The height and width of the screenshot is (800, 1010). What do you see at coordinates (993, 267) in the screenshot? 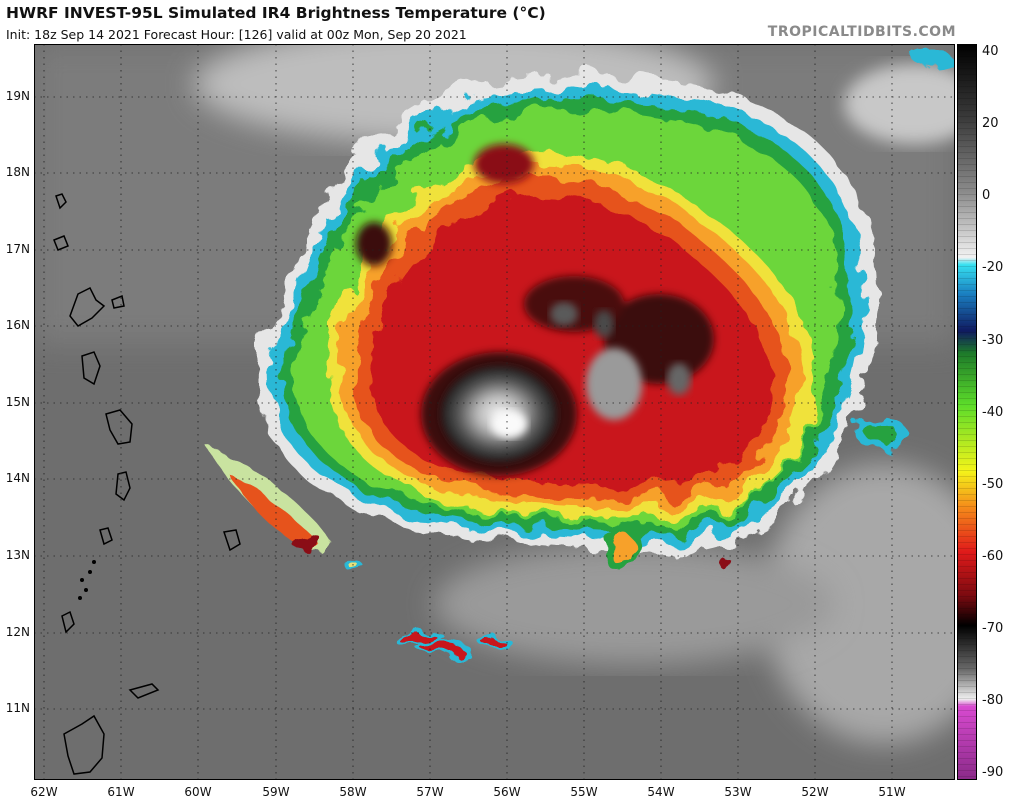
I see `colorbar-label: -20` at bounding box center [993, 267].